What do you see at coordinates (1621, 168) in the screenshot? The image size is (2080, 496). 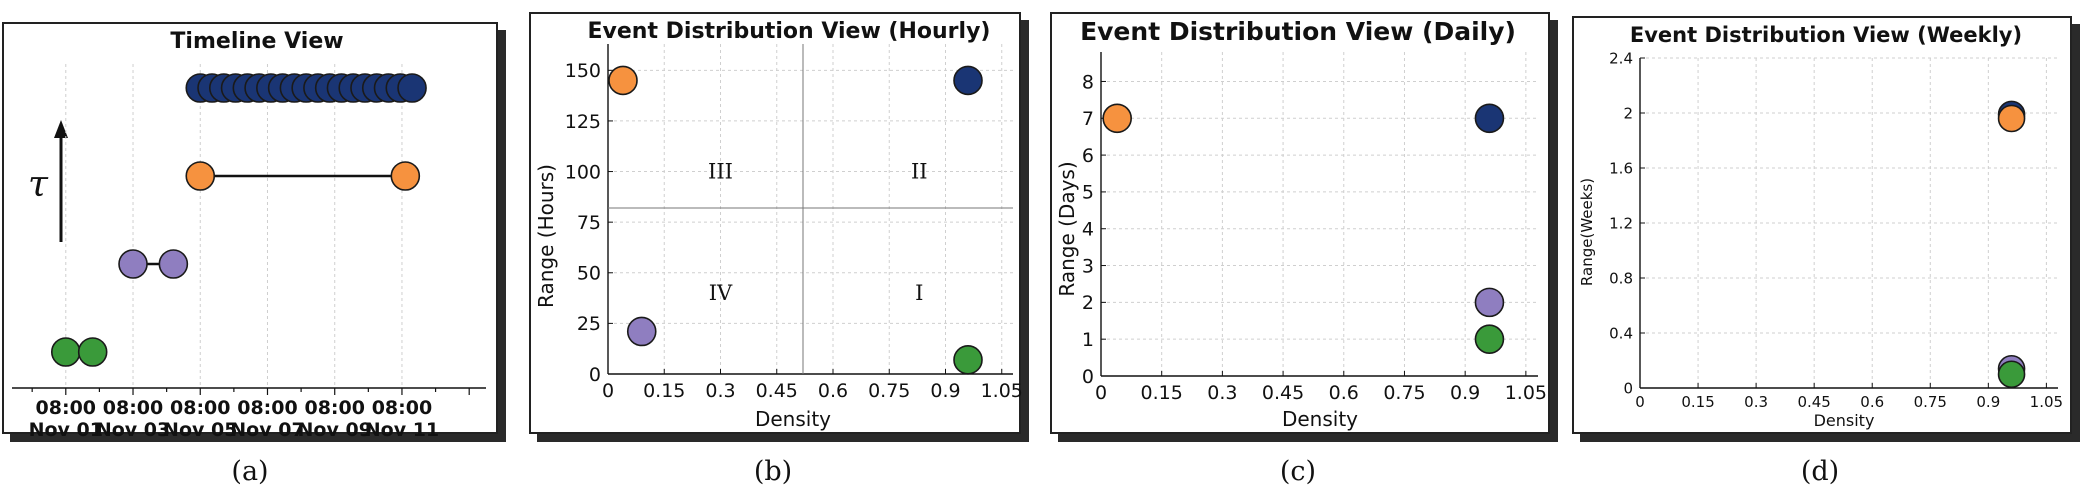 I see `y-tick-label: 1.6` at bounding box center [1621, 168].